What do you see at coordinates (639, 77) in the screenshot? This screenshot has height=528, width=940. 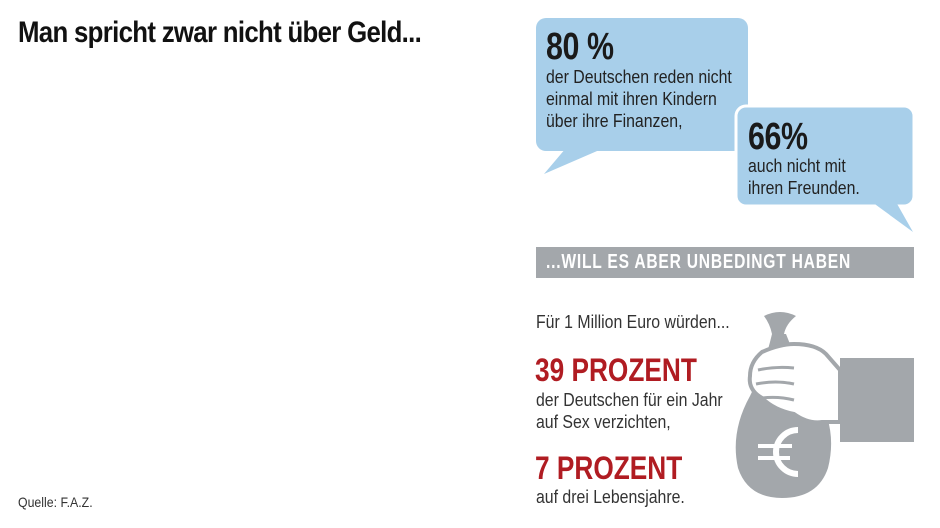 I see `bubble1-line: der Deutschen reden nicht` at bounding box center [639, 77].